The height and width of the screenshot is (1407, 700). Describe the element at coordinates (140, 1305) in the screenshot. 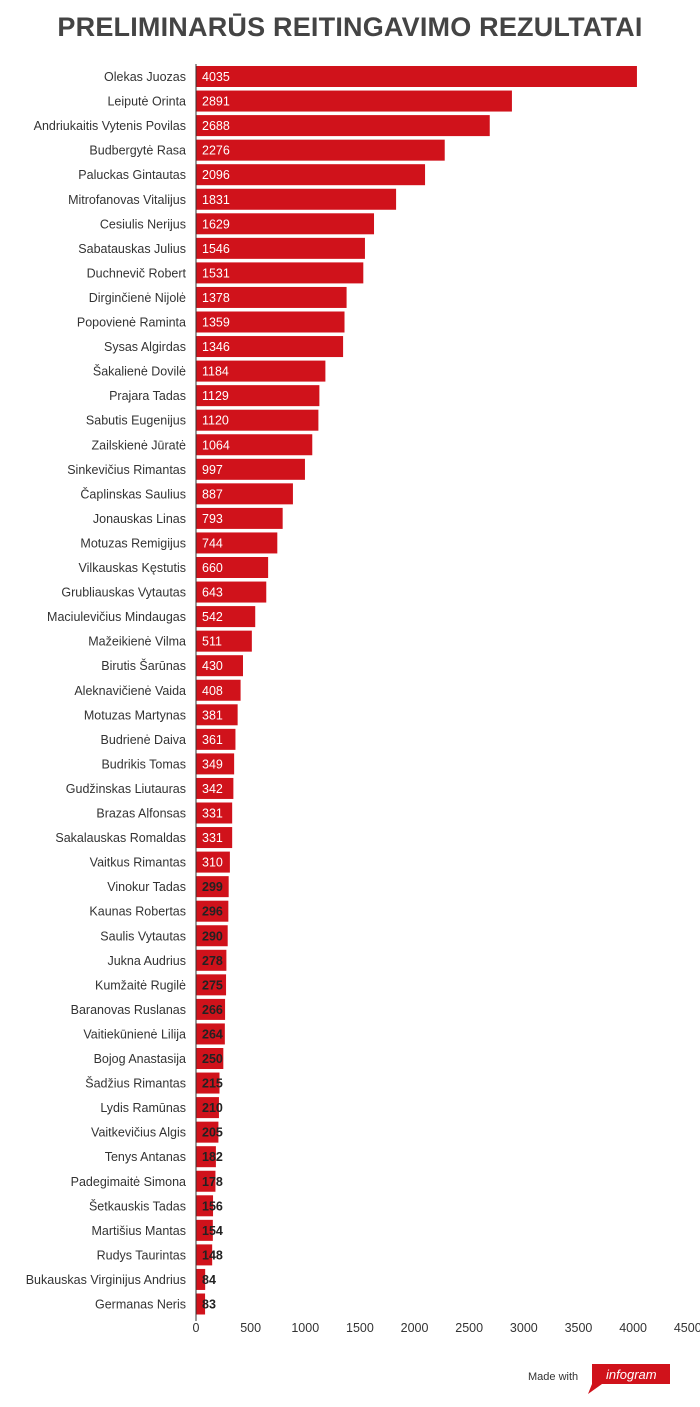

I see `category-label: Germanas Neris` at that location.